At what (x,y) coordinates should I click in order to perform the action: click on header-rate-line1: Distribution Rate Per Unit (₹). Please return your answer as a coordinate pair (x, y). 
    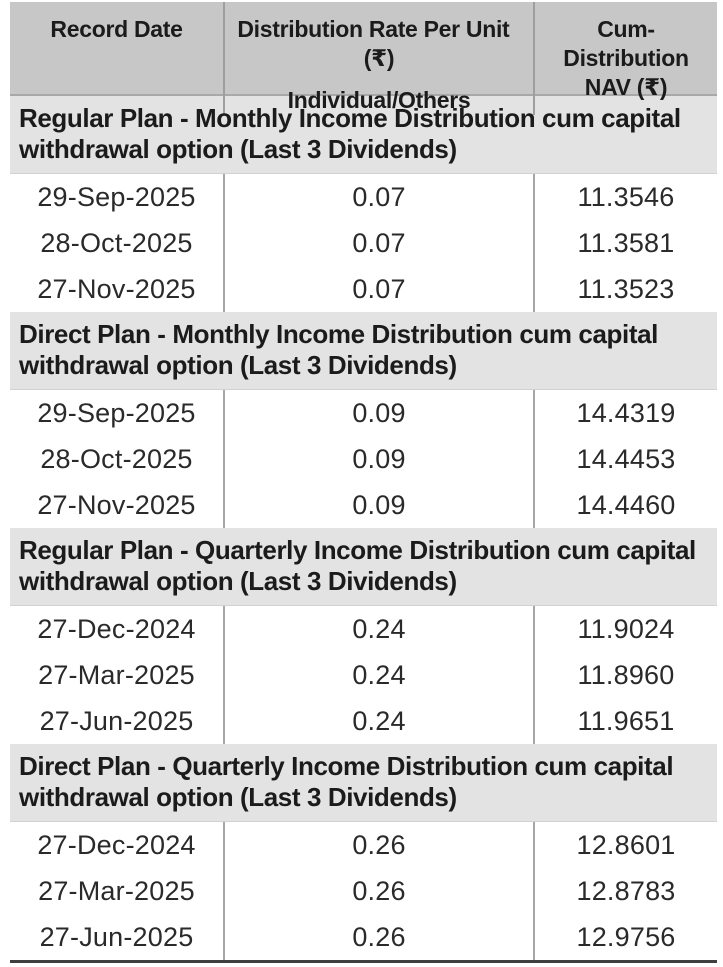
    Looking at the image, I should click on (379, 43).